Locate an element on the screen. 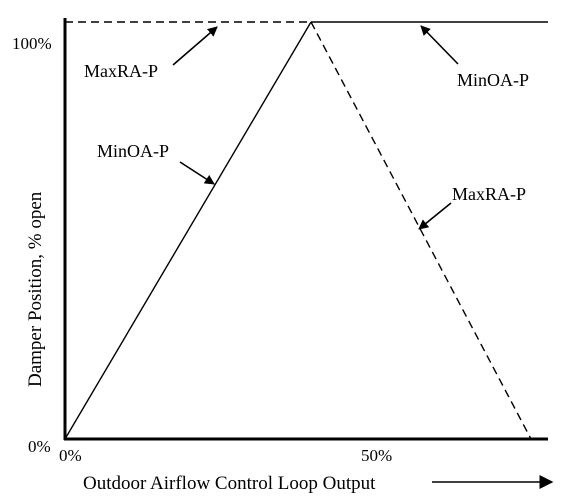  annotation-minoa-rising: MinOA-P is located at coordinates (133, 151).